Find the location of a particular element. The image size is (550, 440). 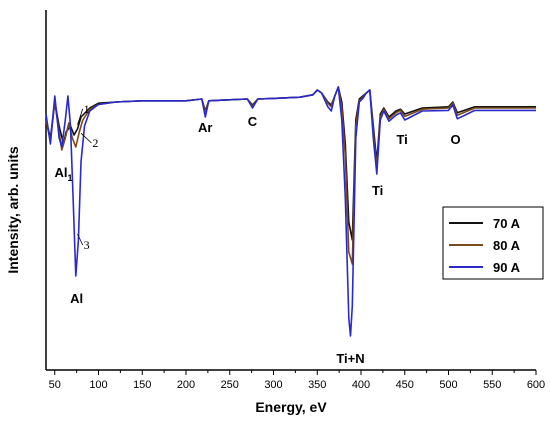

curve-number-label: 2 is located at coordinates (95, 143).